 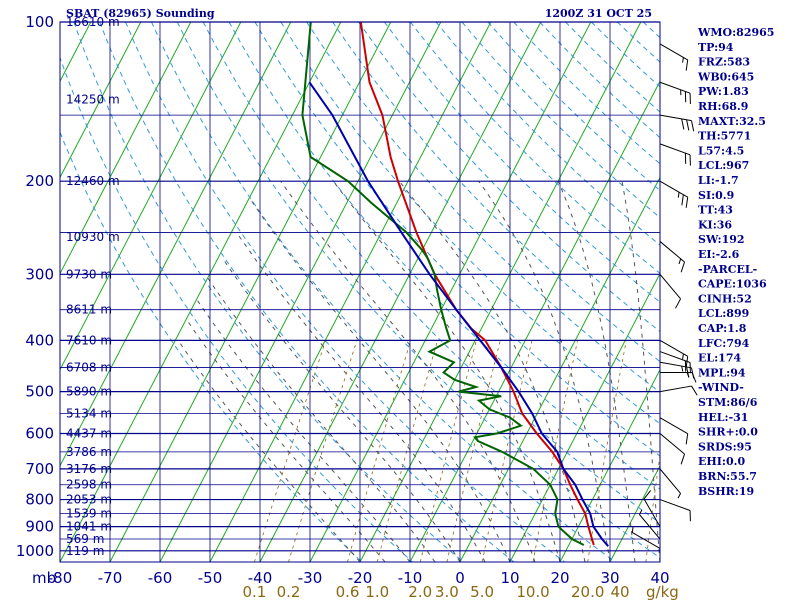 What do you see at coordinates (39, 340) in the screenshot?
I see `pressure-label: 400` at bounding box center [39, 340].